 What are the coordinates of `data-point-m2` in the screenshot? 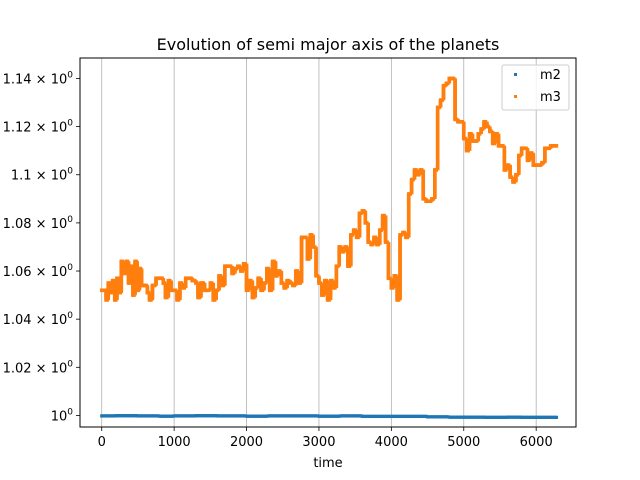 It's located at (556, 417).